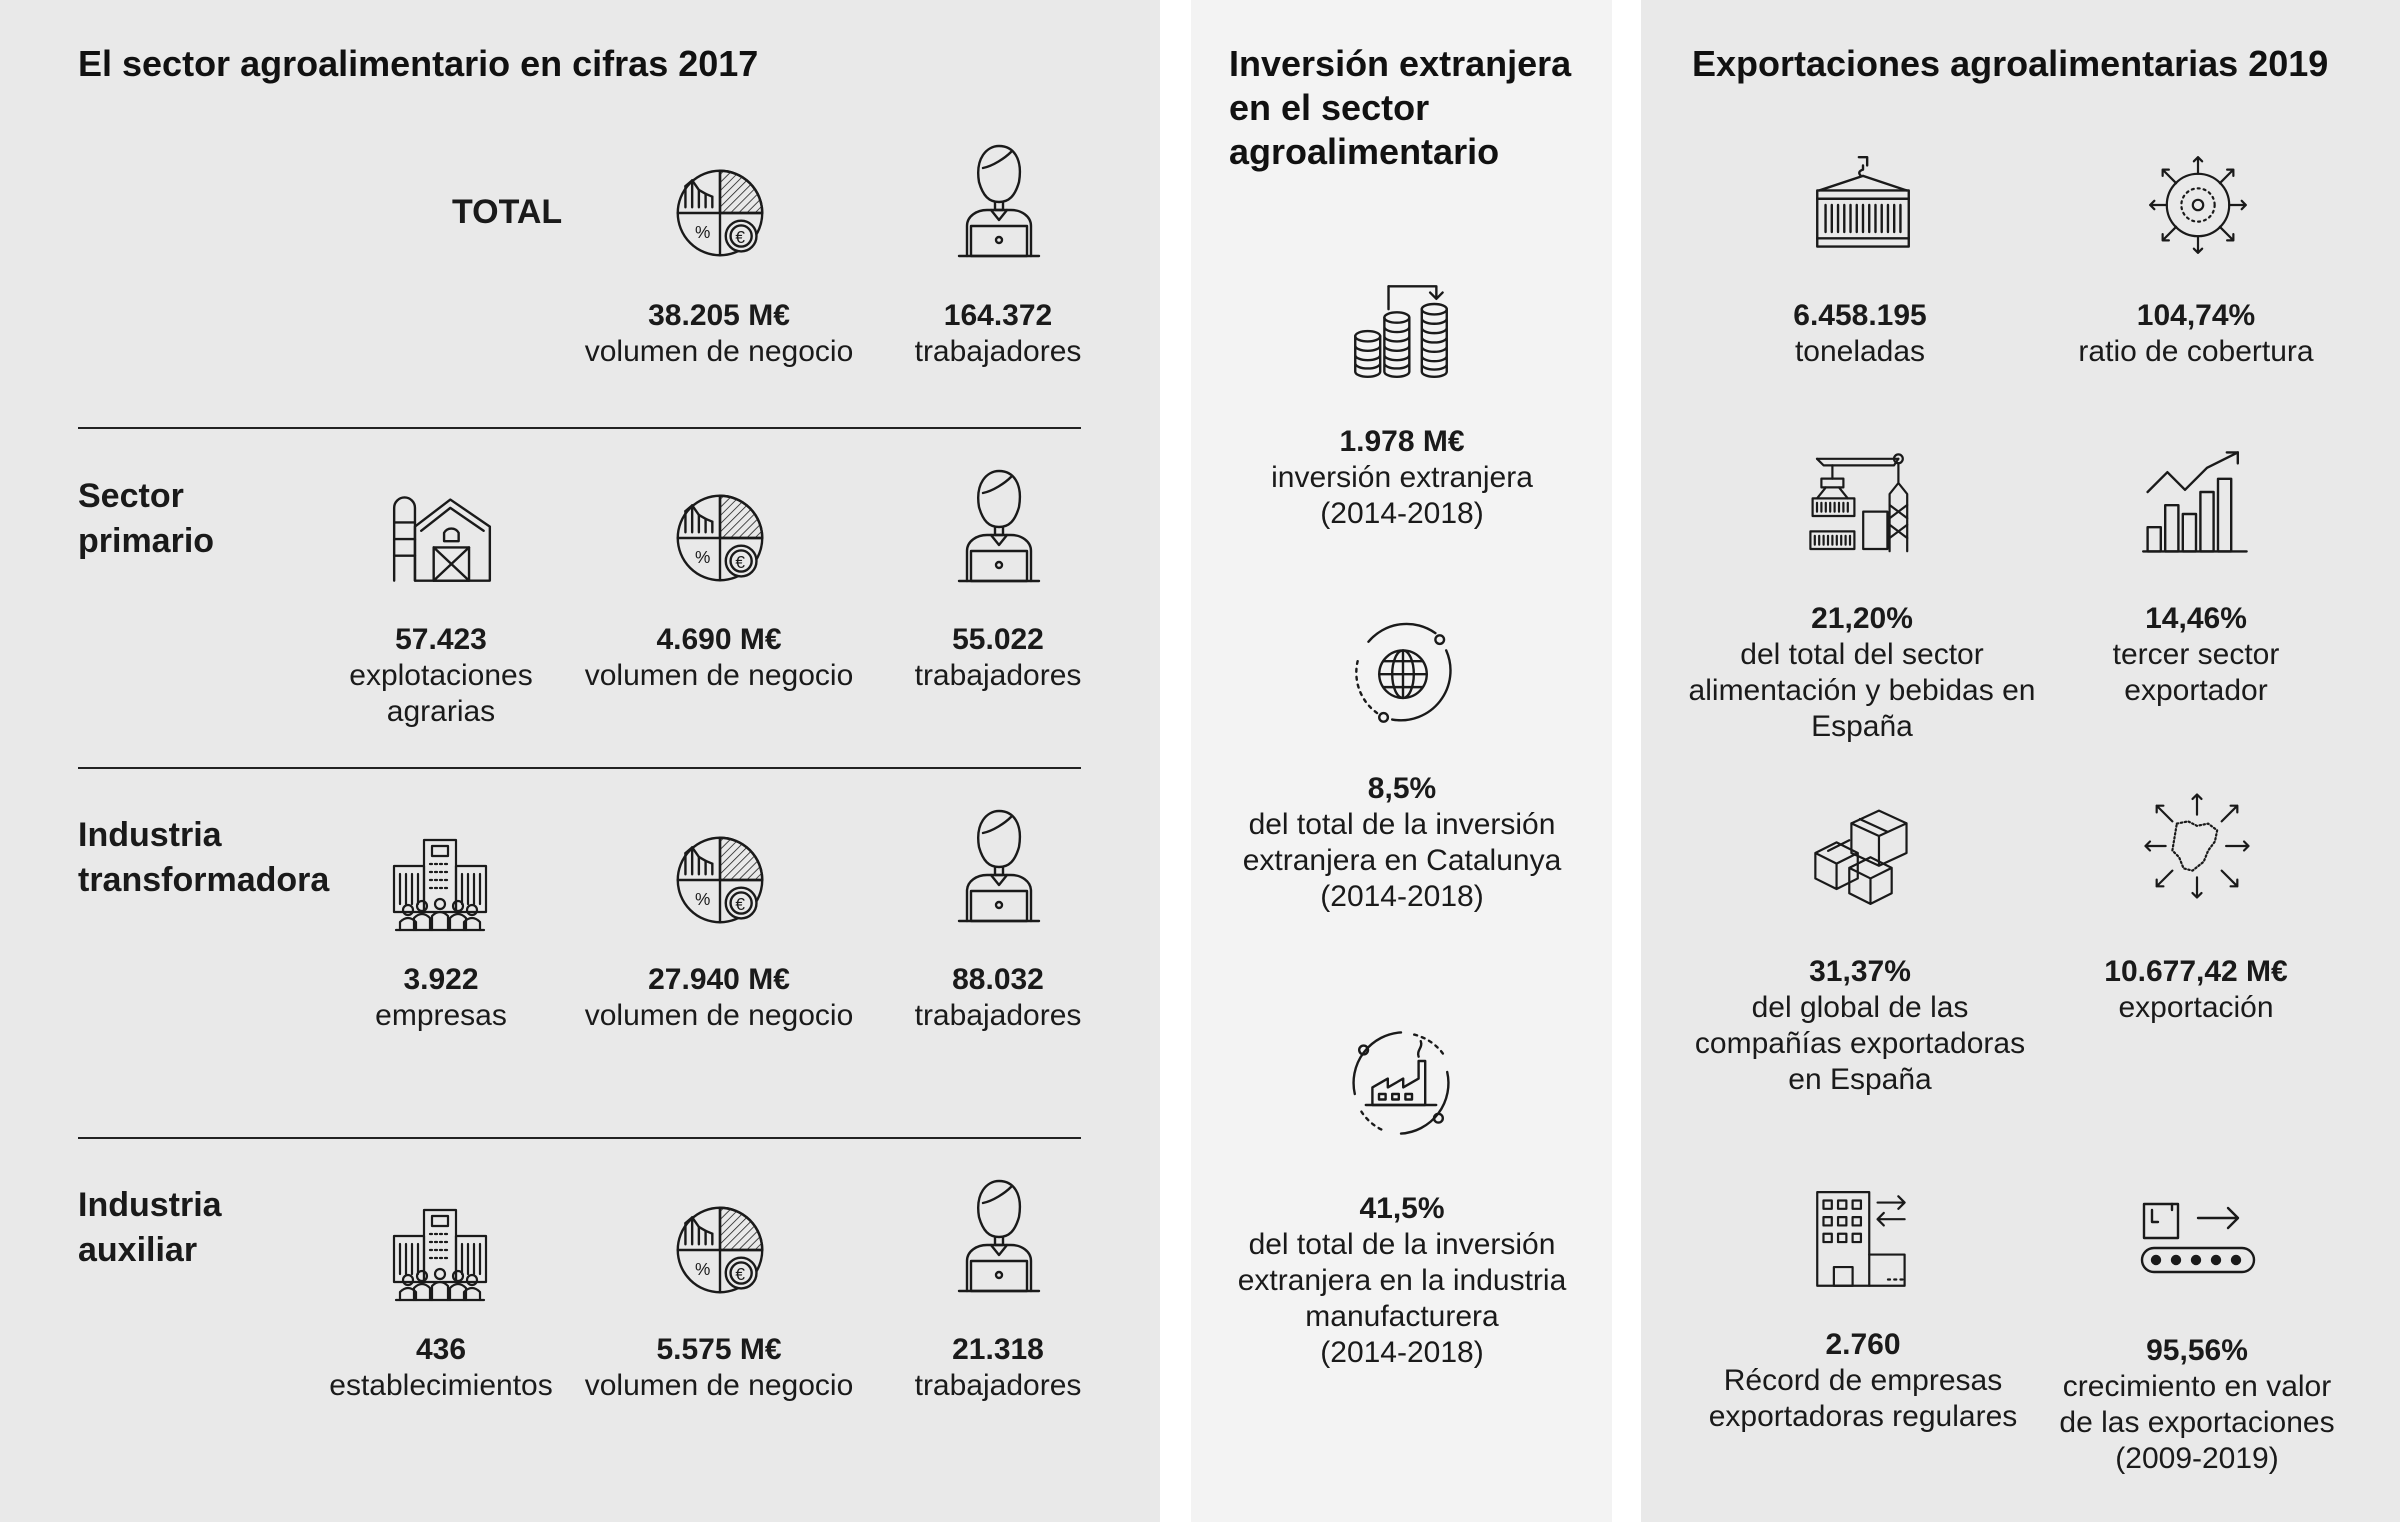 The image size is (2400, 1522). What do you see at coordinates (418, 63) in the screenshot?
I see `sector-figures-title: El sector agroalimentario en cifras 2017` at bounding box center [418, 63].